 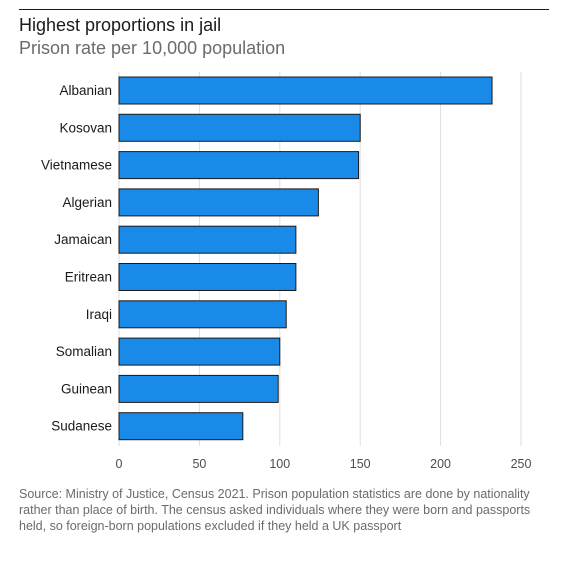 What do you see at coordinates (85, 127) in the screenshot?
I see `category-label: Kosovan` at bounding box center [85, 127].